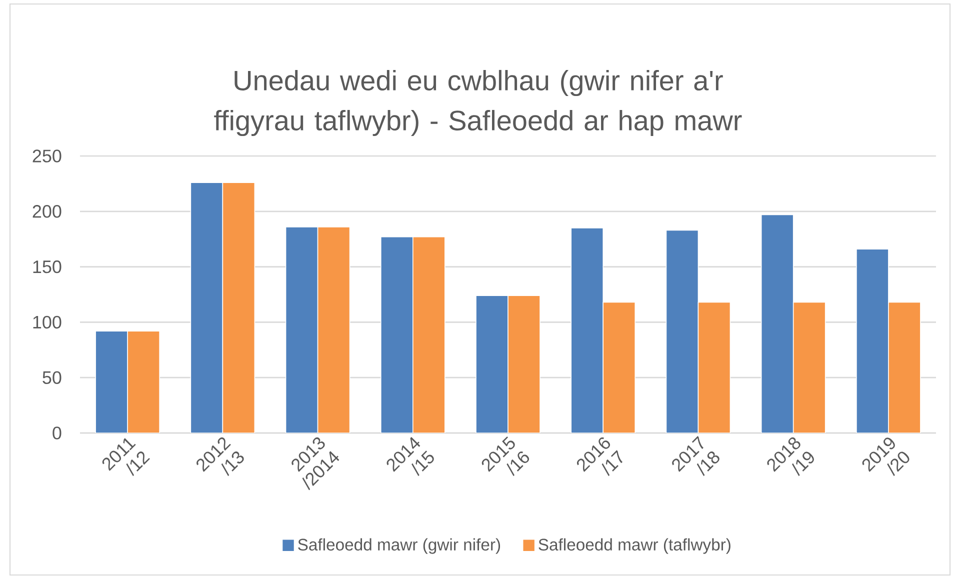 This screenshot has width=956, height=579. I want to click on y-tick-label: 0, so click(57, 433).